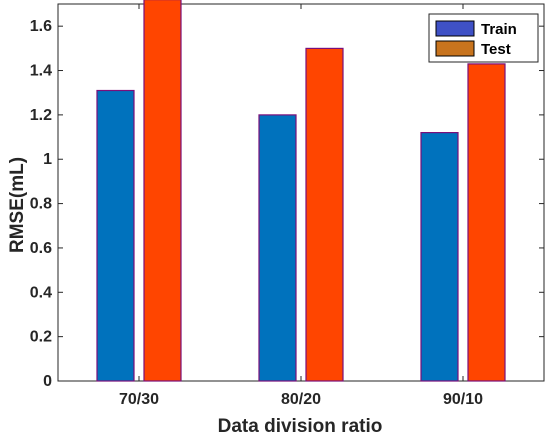 The image size is (550, 439). I want to click on legend-label-train: Train, so click(499, 29).